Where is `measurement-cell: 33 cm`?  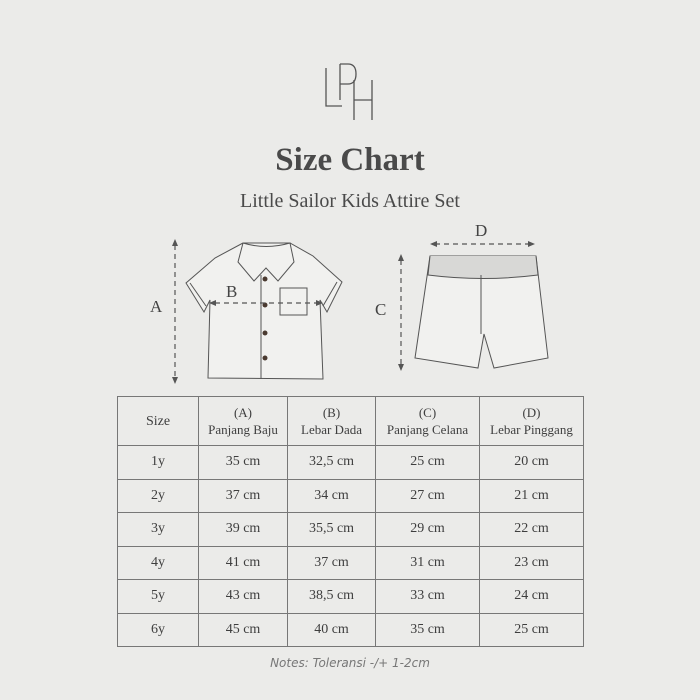
measurement-cell: 33 cm is located at coordinates (427, 596).